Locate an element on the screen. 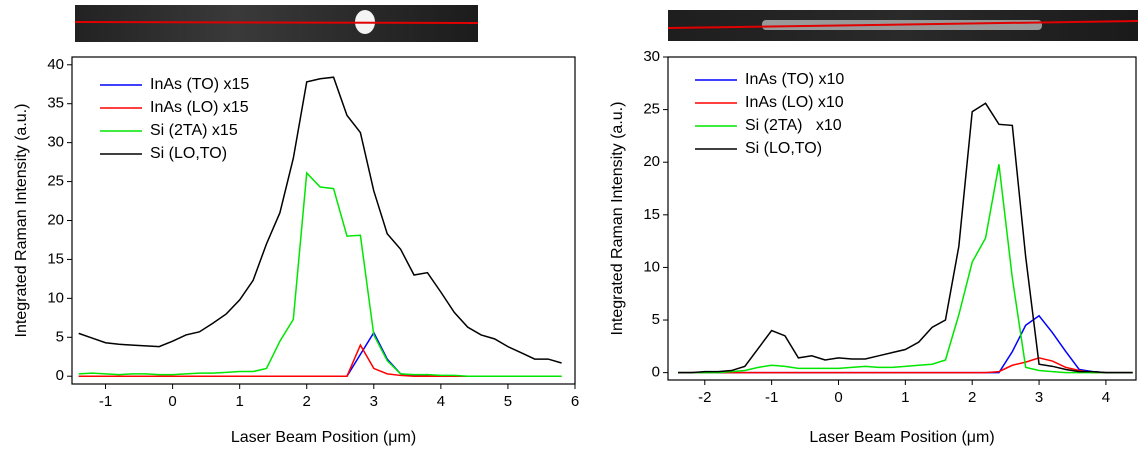 The height and width of the screenshot is (453, 1138). legend-label: Si (2TA) x10 is located at coordinates (793, 125).